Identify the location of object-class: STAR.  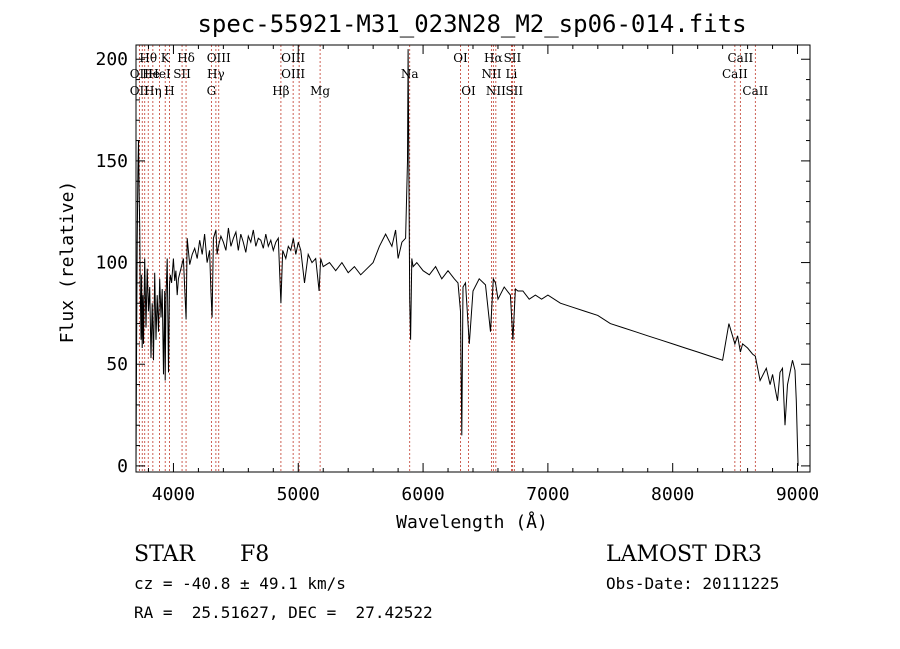
(165, 554).